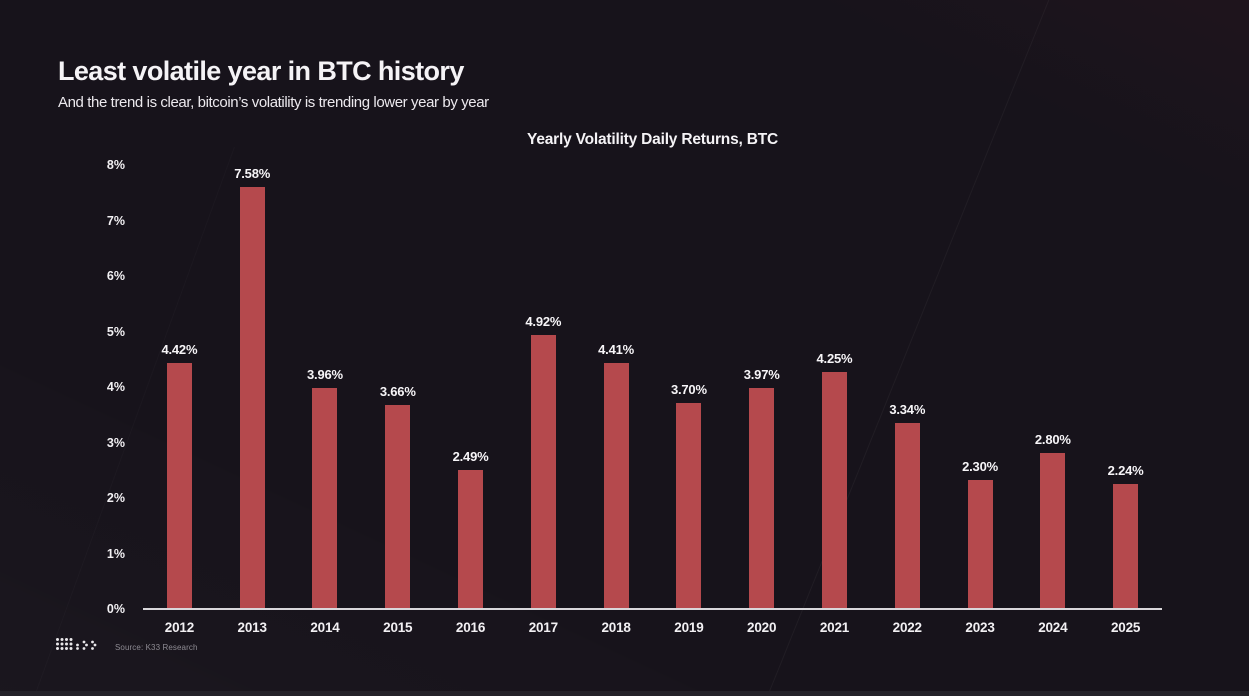 The image size is (1249, 696). What do you see at coordinates (762, 627) in the screenshot?
I see `x-tick-label: 2020` at bounding box center [762, 627].